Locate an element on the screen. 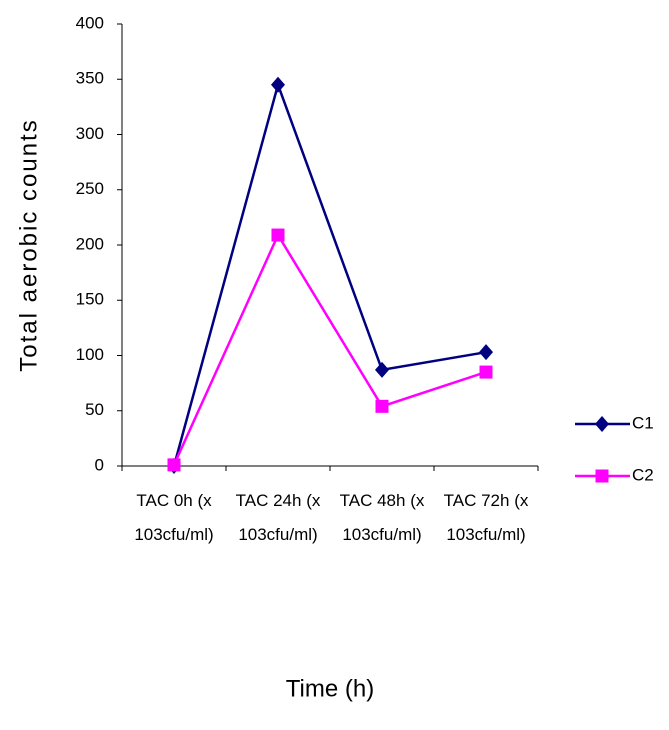 The width and height of the screenshot is (669, 730). x-tick-label: TAC 48h (x 103cfu/ml) is located at coordinates (382, 517).